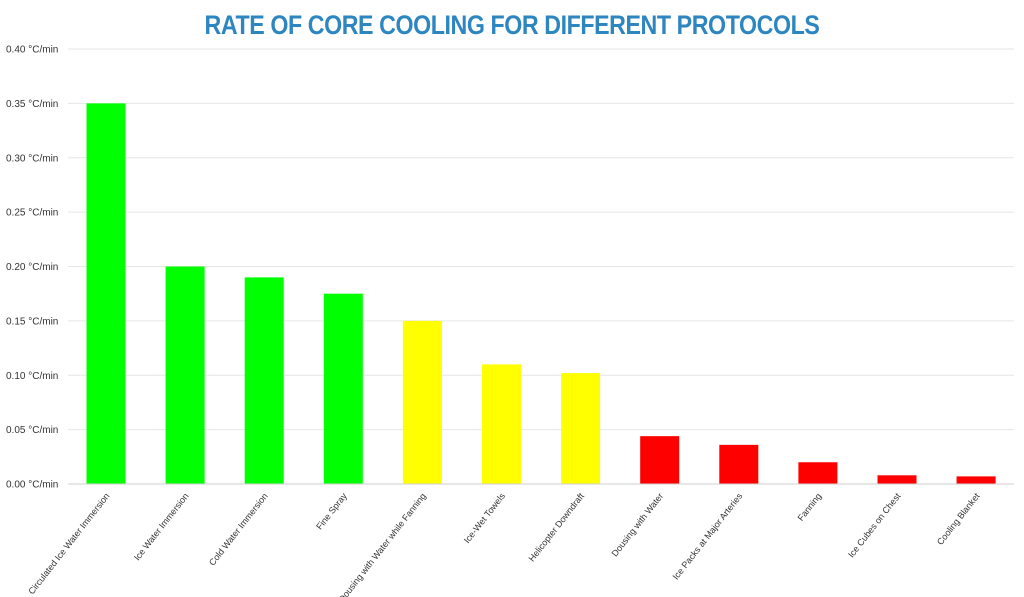 The height and width of the screenshot is (597, 1024). I want to click on y-tick-label: 0.40 °C/min, so click(32, 50).